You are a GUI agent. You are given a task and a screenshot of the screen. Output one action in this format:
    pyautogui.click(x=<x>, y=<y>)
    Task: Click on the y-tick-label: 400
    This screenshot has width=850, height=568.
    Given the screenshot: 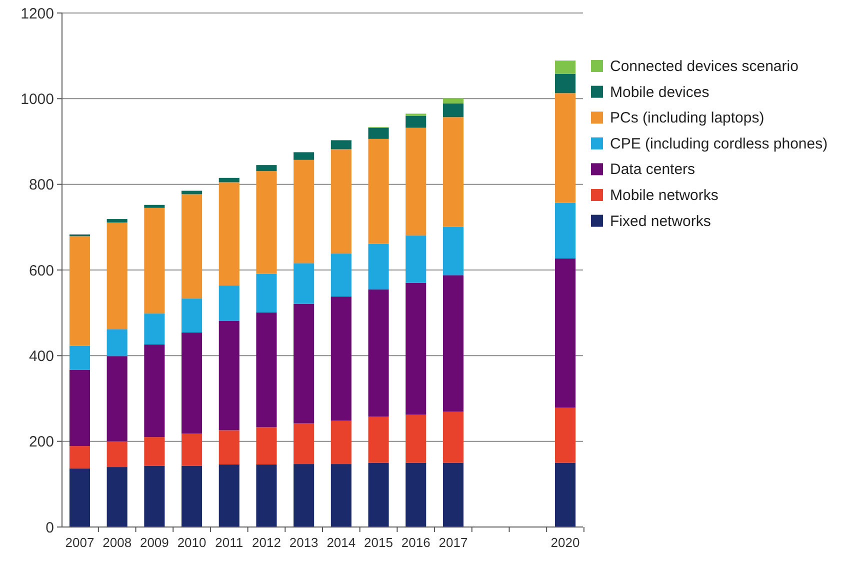 What is the action you would take?
    pyautogui.click(x=41, y=356)
    